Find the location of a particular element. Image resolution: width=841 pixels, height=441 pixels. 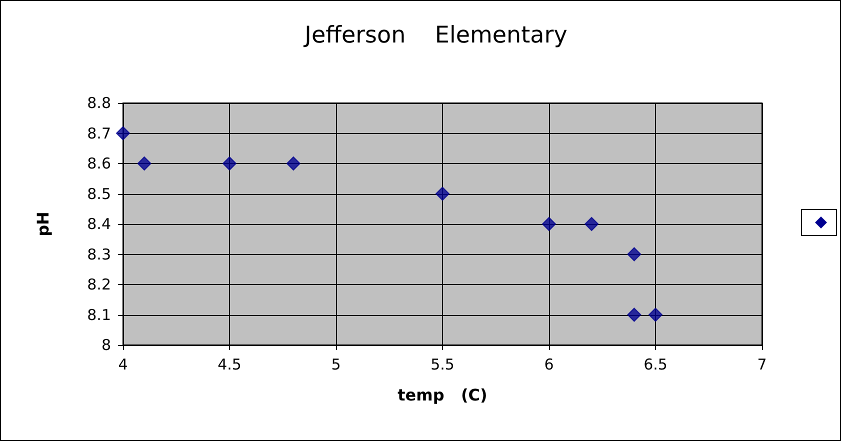

x-tick-label: 5.5 is located at coordinates (442, 365).